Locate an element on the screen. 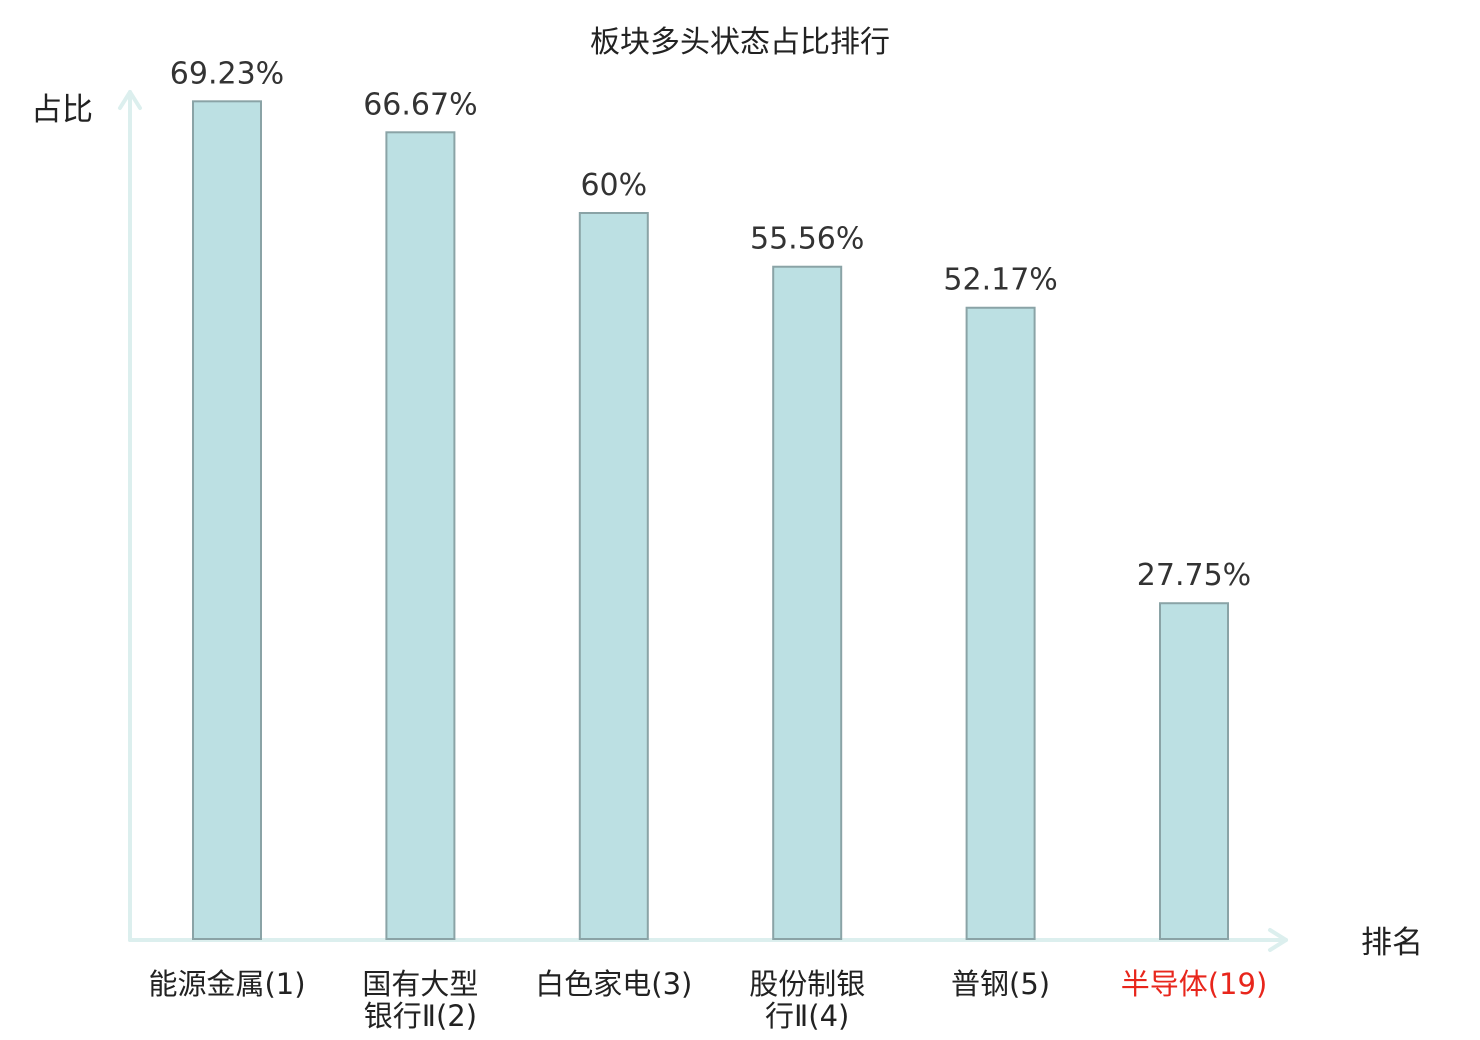 Image resolution: width=1480 pixels, height=1040 pixels. chart-title: 板块多头状态占比排行 is located at coordinates (740, 42).